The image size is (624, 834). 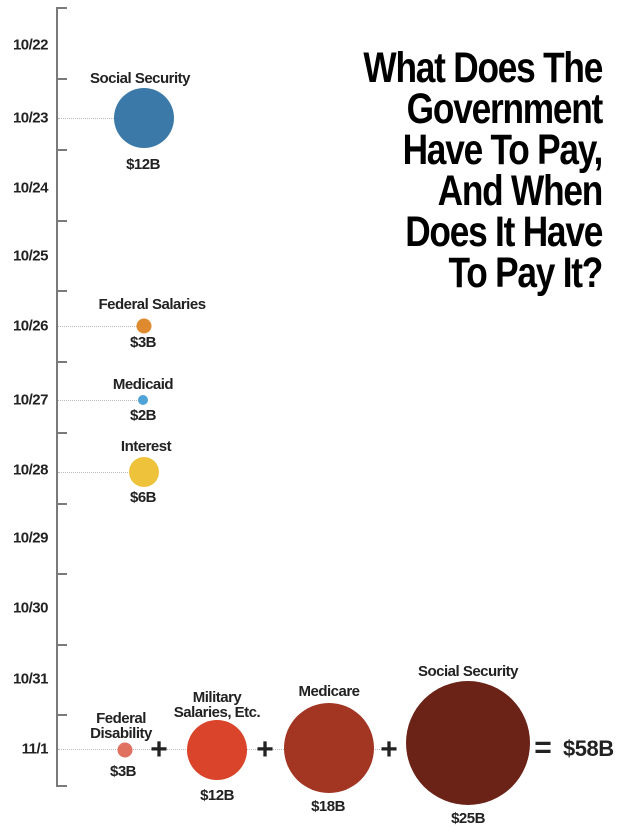 What do you see at coordinates (483, 68) in the screenshot?
I see `title-line: What Does The` at bounding box center [483, 68].